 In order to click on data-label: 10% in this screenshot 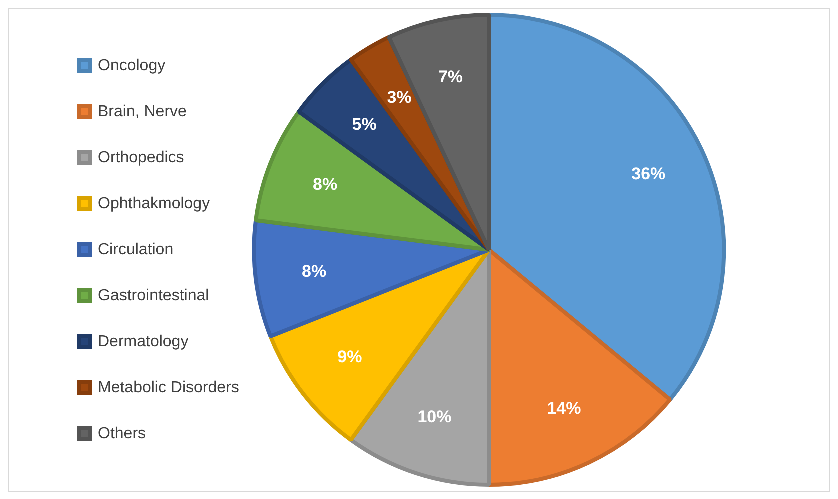, I will do `click(435, 416)`.